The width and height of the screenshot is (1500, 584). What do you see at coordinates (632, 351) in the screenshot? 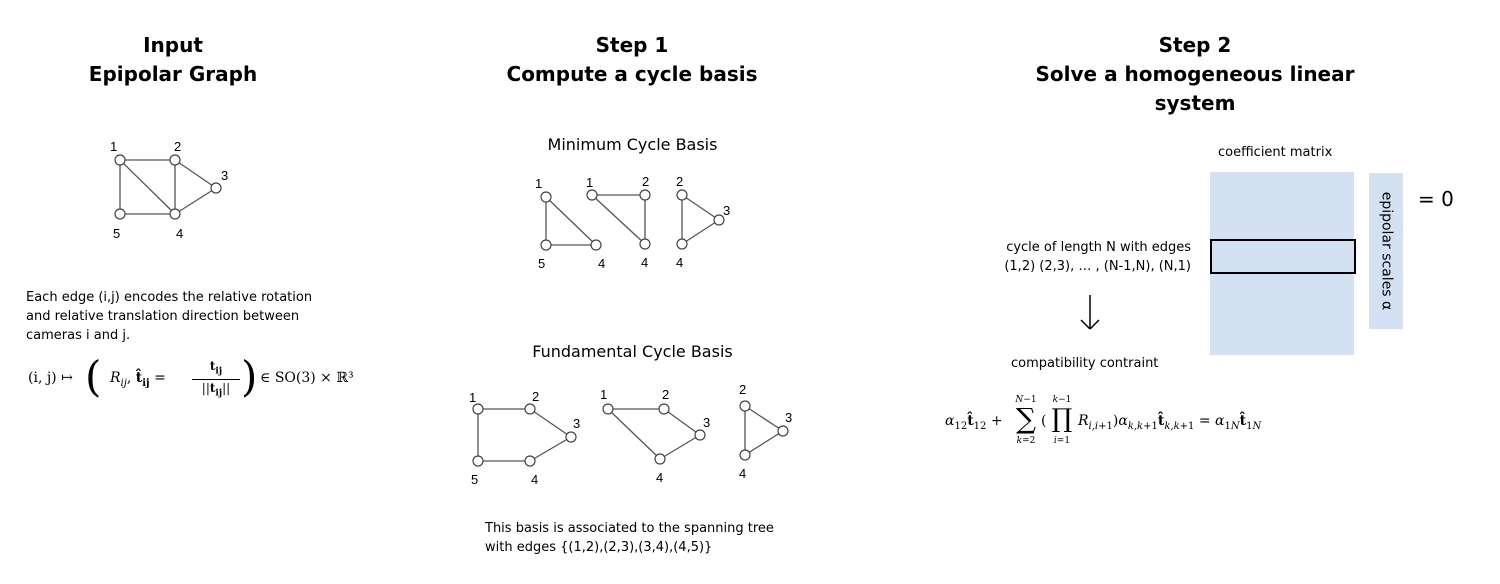
I see `fundamental-cycle-basis-label: Fundamental Cycle Basis` at bounding box center [632, 351].